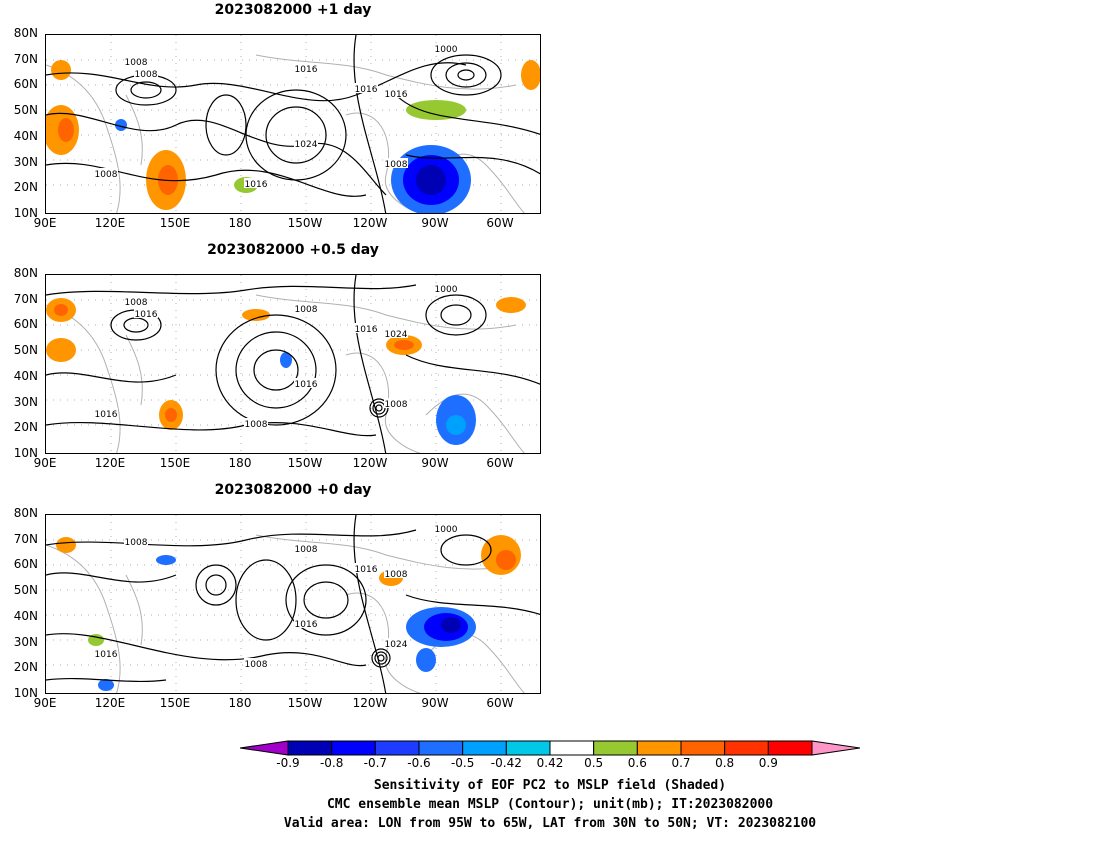 The height and width of the screenshot is (850, 1100). Describe the element at coordinates (264, 748) in the screenshot. I see `colorbar-min-arrow` at that location.